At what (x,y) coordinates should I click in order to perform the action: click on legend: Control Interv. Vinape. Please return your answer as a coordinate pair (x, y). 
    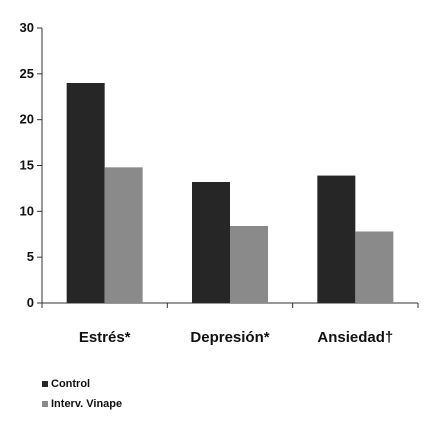
    Looking at the image, I should click on (82, 394).